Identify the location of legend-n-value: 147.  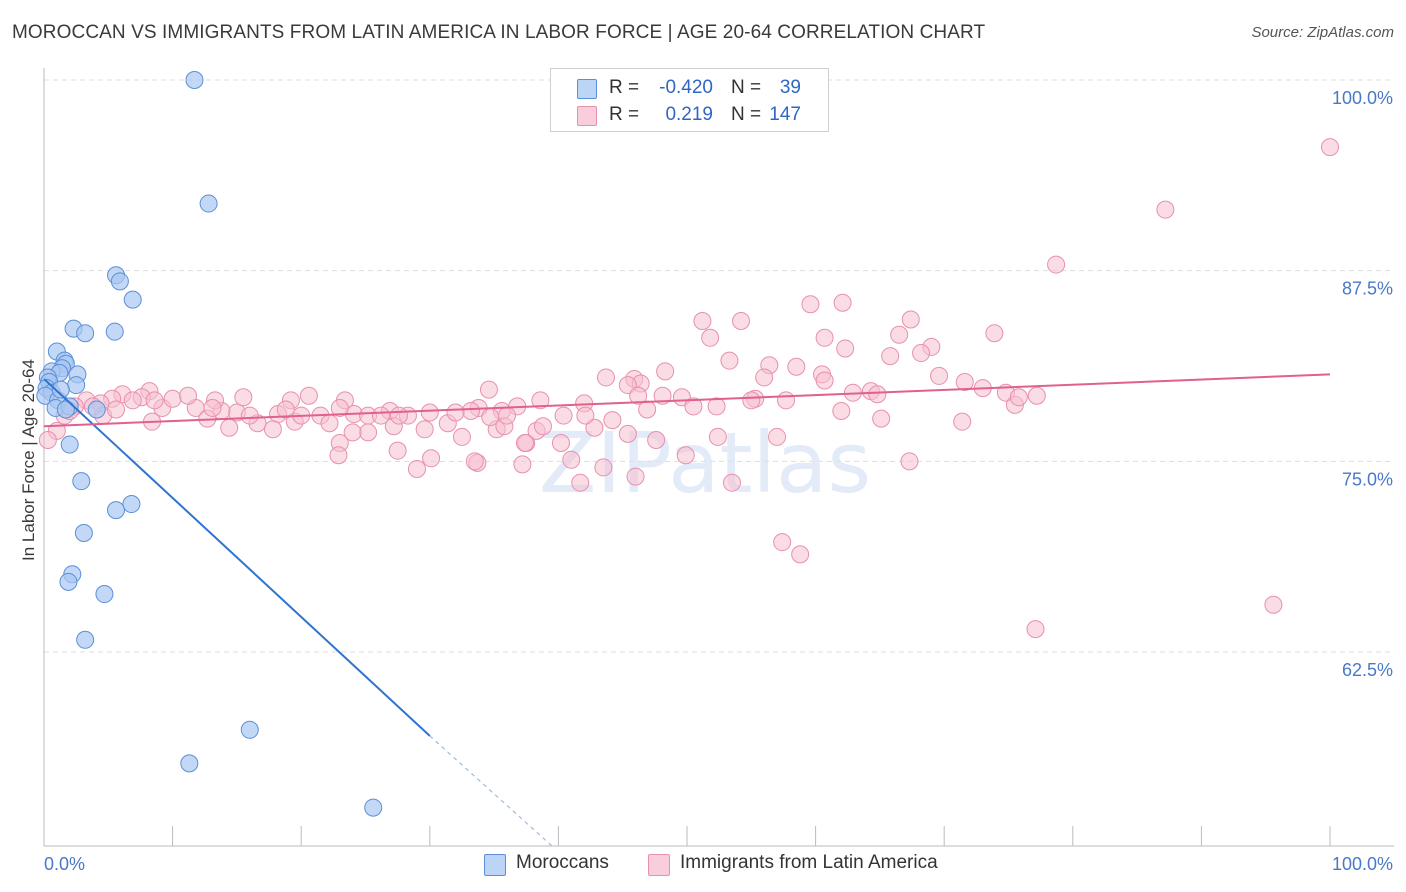
(785, 114).